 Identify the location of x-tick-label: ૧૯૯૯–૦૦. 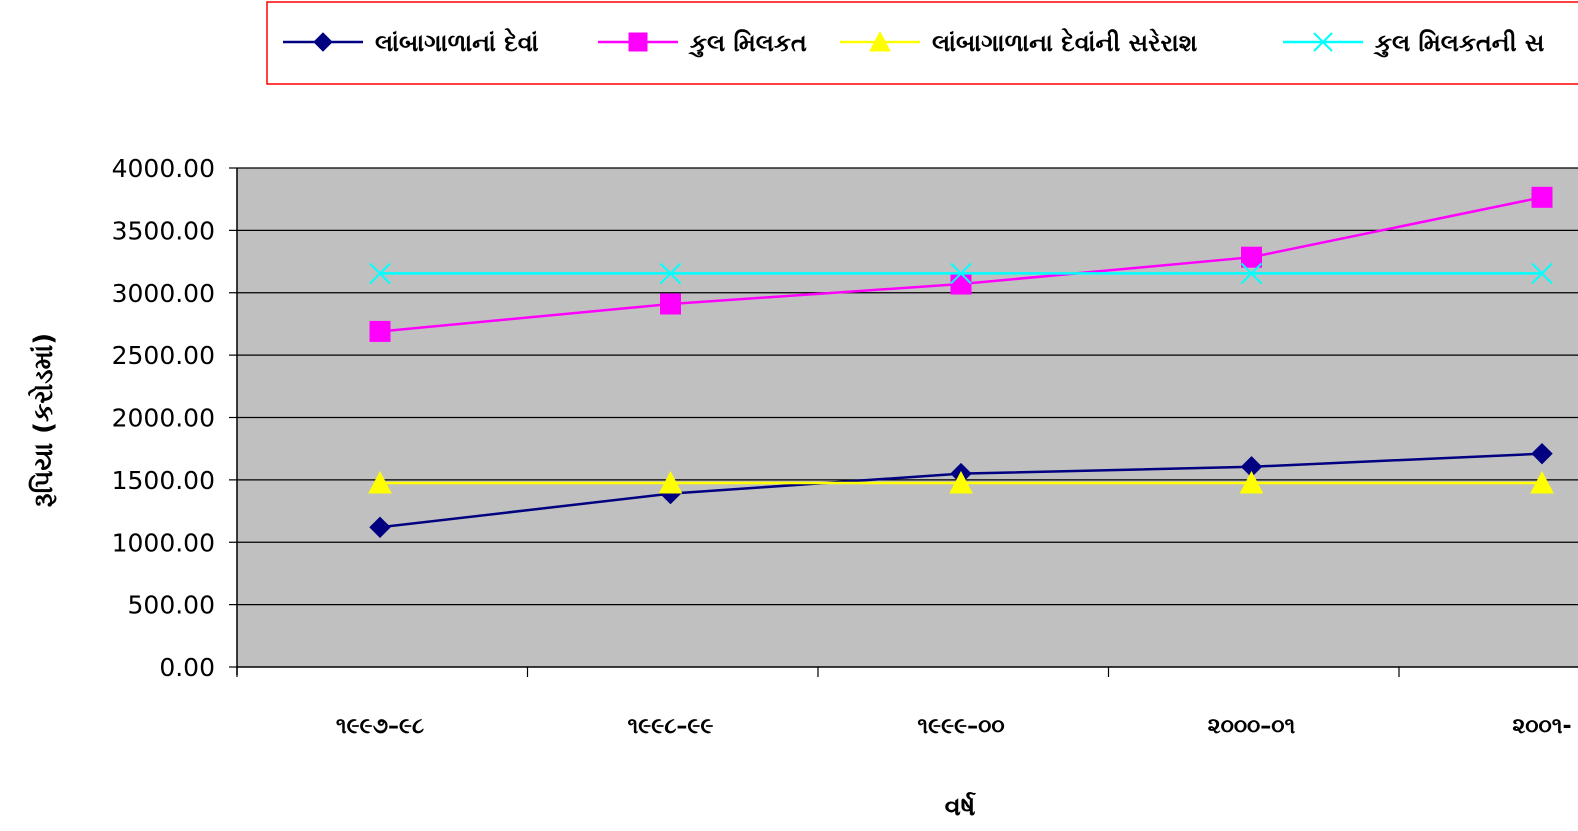
(960, 726).